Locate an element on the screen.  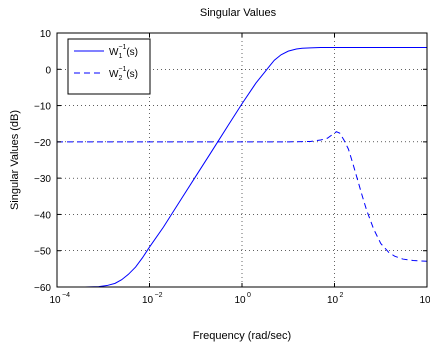
x-tick-label: 10 −4 is located at coordinates (59, 299).